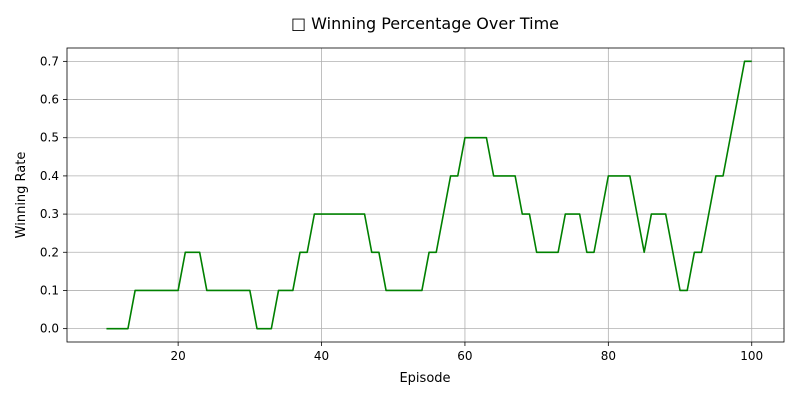  What do you see at coordinates (751, 356) in the screenshot?
I see `x-tick-label: 100` at bounding box center [751, 356].